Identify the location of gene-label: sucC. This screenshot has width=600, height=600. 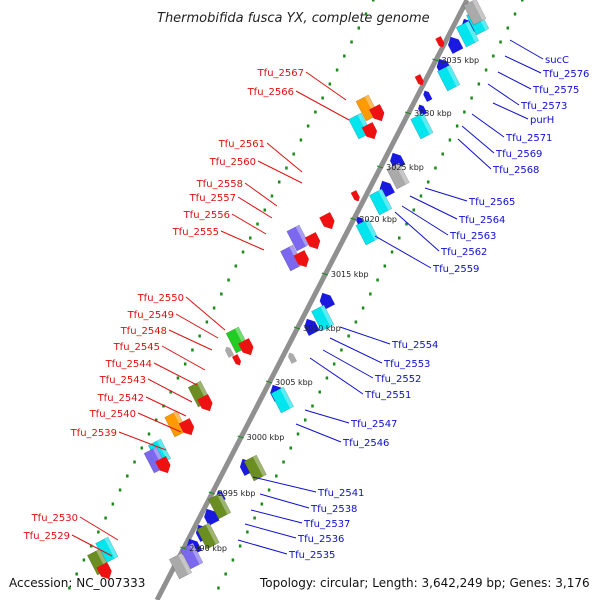
(557, 60).